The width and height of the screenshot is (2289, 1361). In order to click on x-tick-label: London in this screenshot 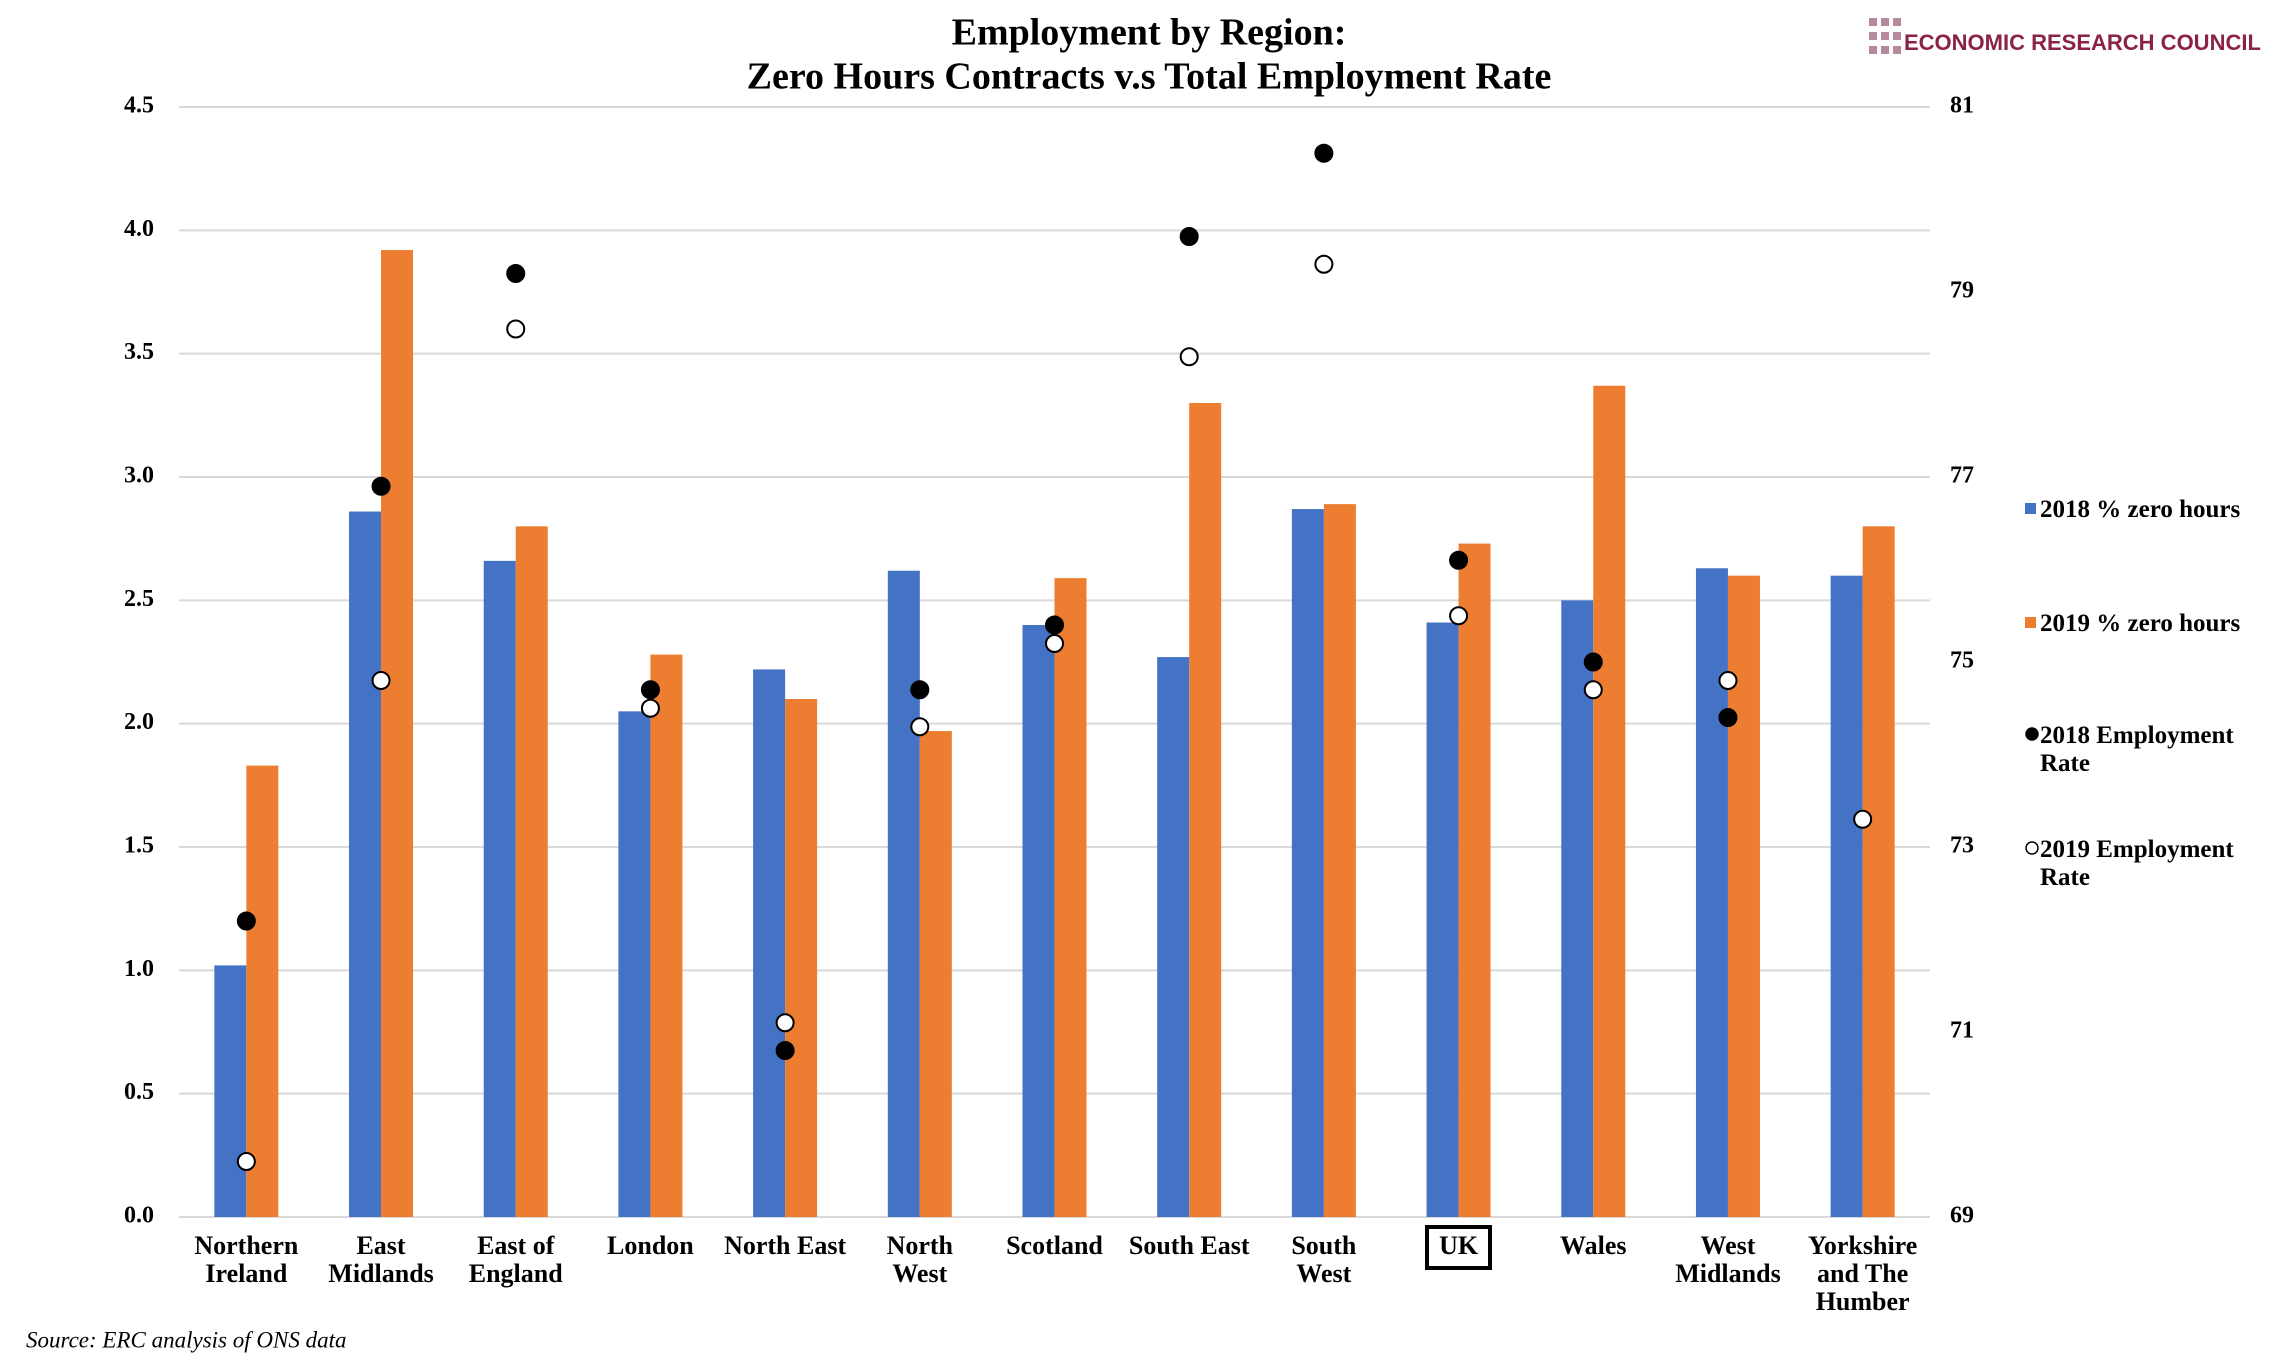, I will do `click(650, 1246)`.